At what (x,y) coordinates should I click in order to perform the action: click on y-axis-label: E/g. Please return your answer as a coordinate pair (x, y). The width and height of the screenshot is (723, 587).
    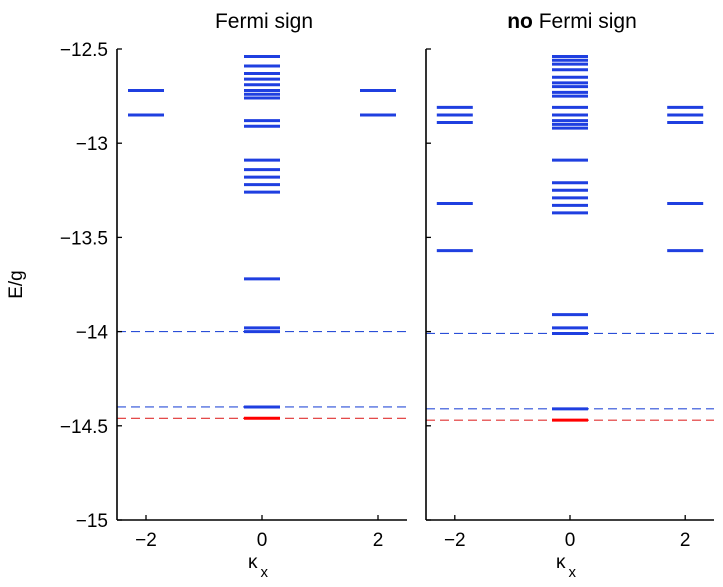
    Looking at the image, I should click on (16, 284).